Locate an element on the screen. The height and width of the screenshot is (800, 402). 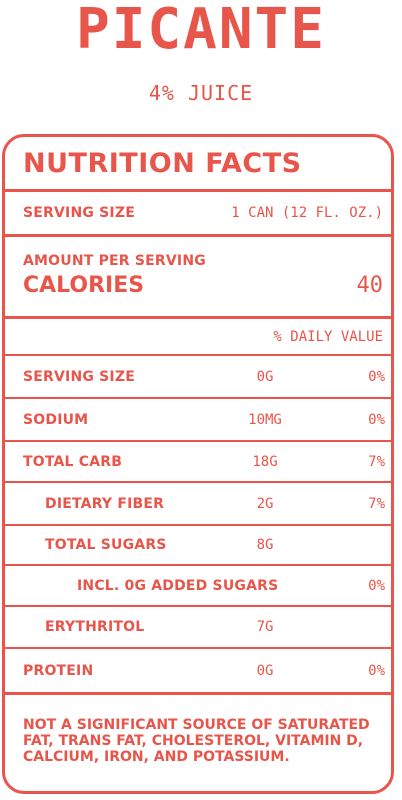
nutrient-row: INCL. 0G ADDED SUGARS 0% is located at coordinates (198, 586).